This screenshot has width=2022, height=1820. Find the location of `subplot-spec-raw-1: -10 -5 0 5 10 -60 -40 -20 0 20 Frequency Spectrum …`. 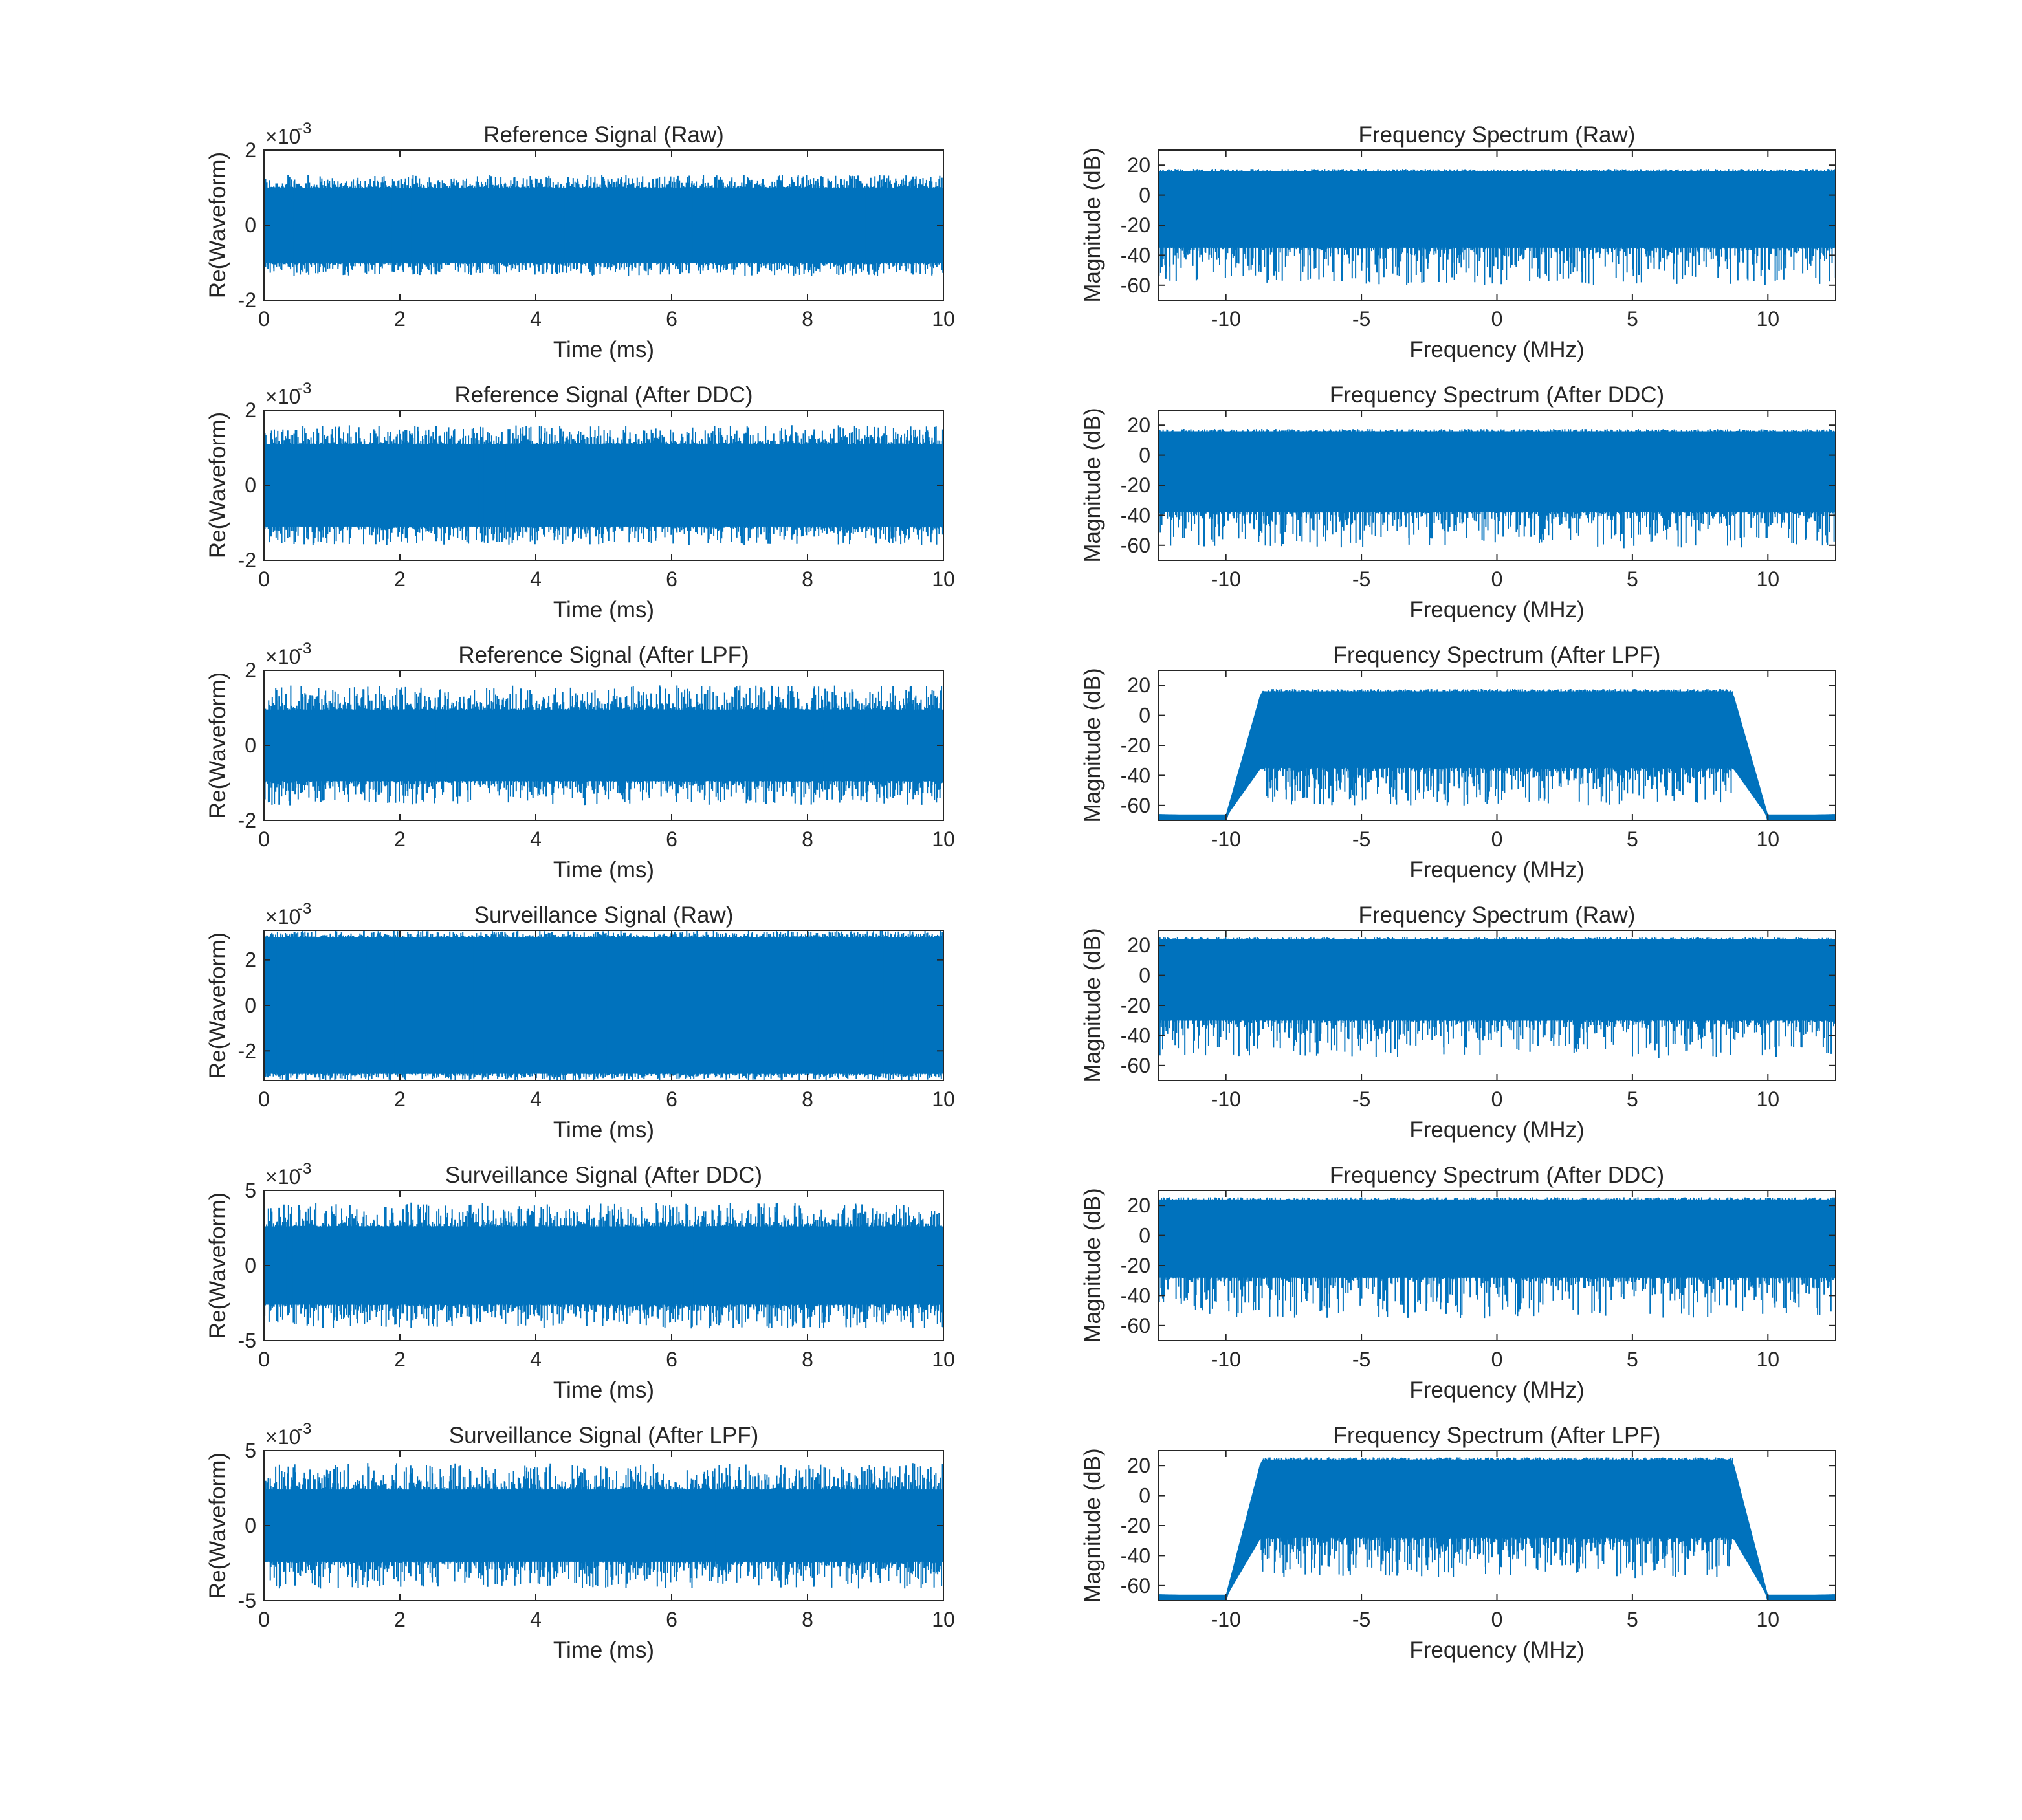

subplot-spec-raw-1: -10 -5 0 5 10 -60 -40 -20 0 20 Frequency Spectrum … is located at coordinates (1458, 242).